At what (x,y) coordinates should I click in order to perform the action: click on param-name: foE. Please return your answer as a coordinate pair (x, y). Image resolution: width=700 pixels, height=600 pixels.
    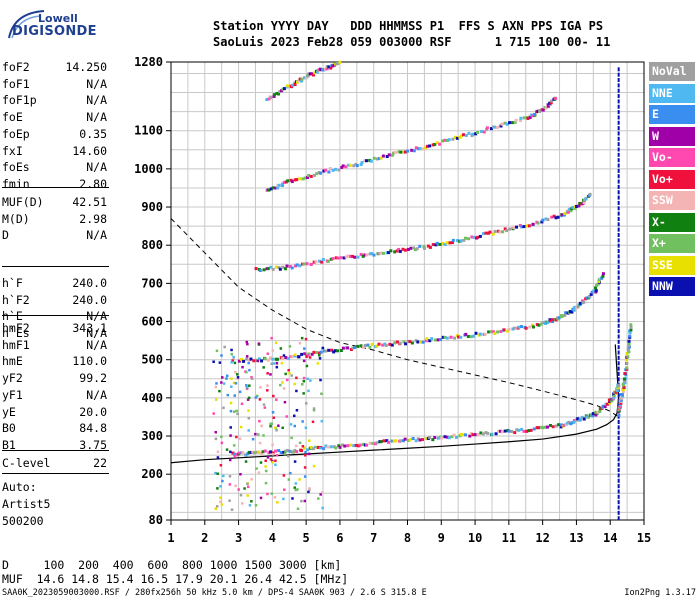
    Looking at the image, I should click on (12, 117).